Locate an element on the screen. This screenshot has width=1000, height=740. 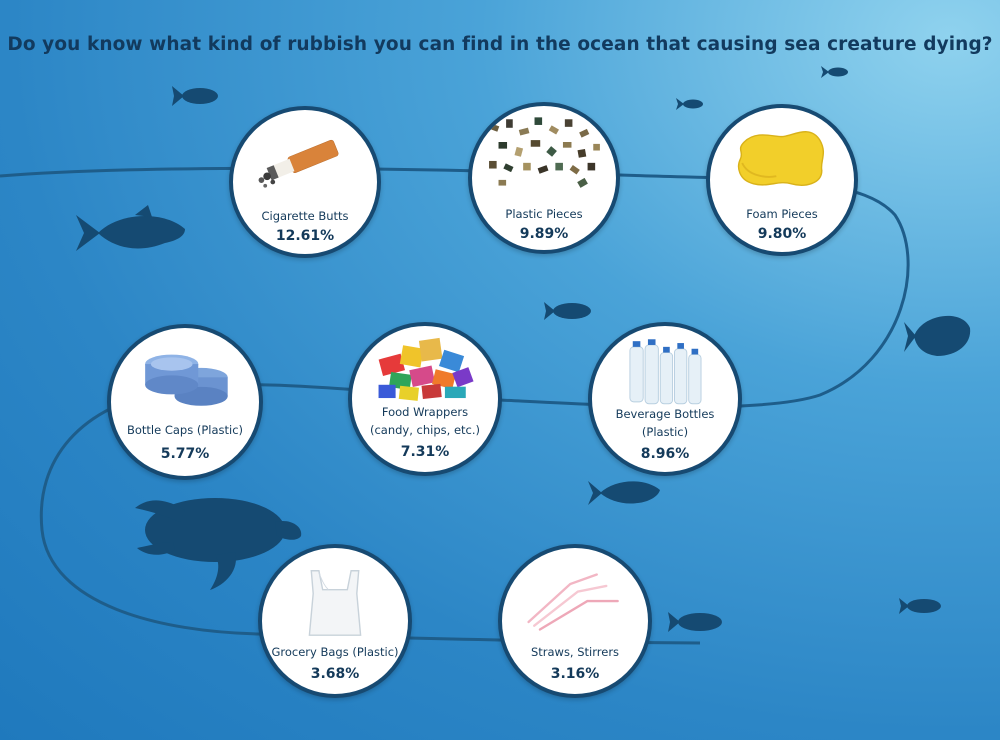
card-percent: 3.68% is located at coordinates (335, 674).